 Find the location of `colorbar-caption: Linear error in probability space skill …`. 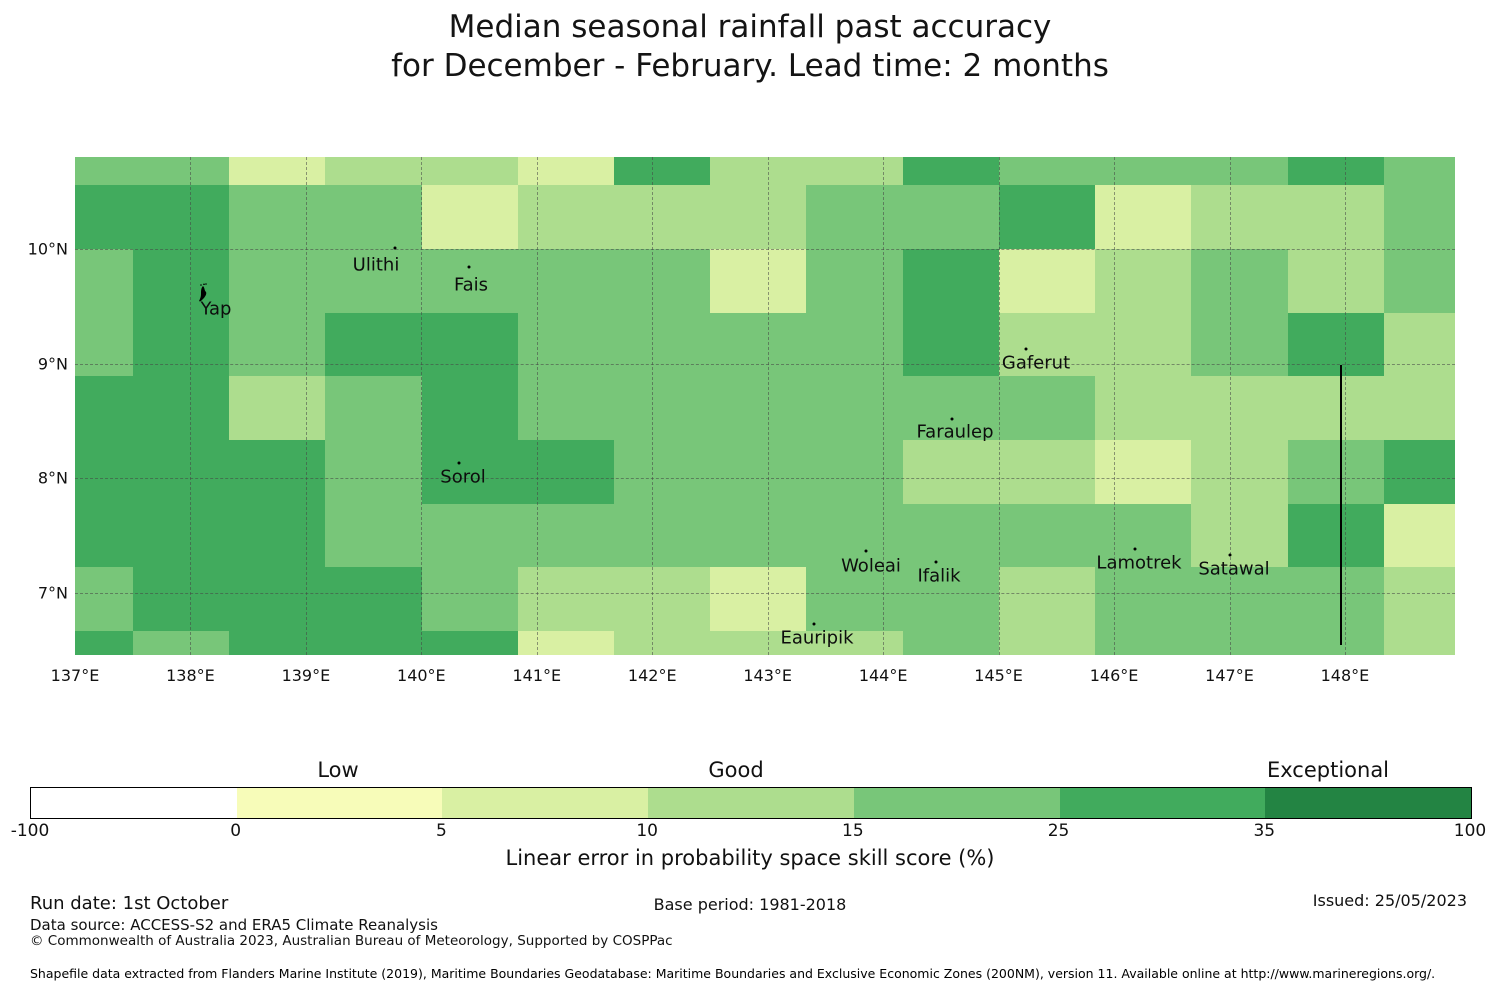

colorbar-caption: Linear error in probability space skill … is located at coordinates (750, 858).